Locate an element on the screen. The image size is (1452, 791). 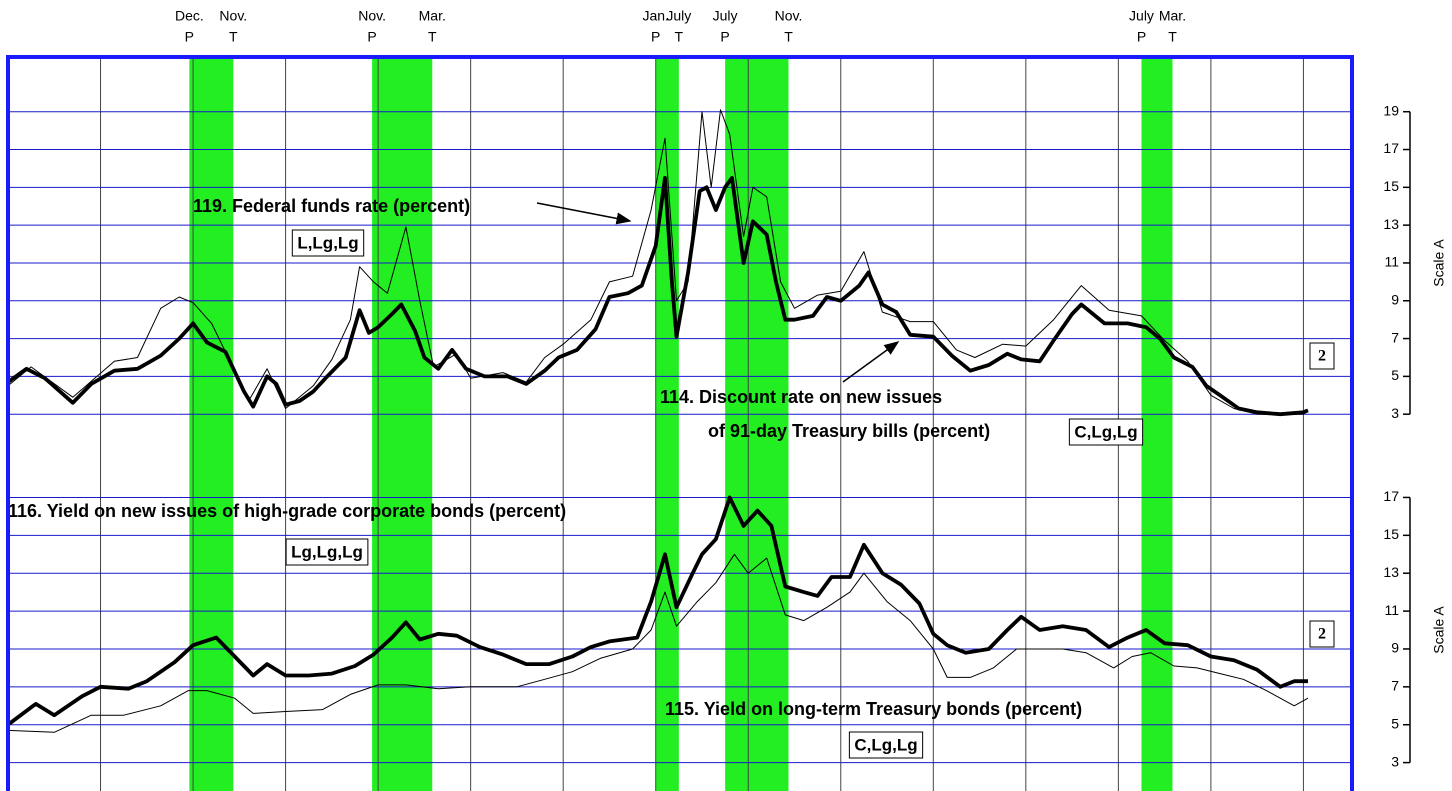
series-code: L,Lg,Lg is located at coordinates (327, 242).